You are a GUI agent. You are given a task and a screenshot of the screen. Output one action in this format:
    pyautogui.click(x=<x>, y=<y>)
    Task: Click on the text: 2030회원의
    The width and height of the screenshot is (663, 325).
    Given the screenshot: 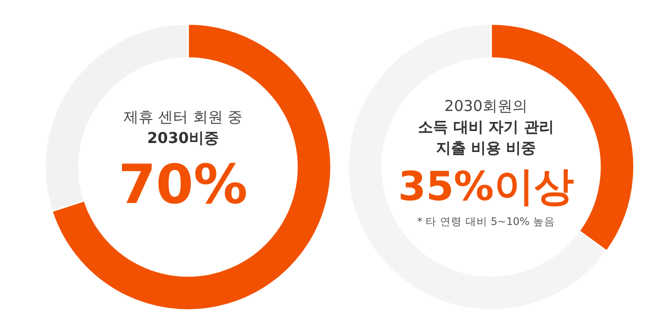 What is the action you would take?
    pyautogui.click(x=486, y=106)
    